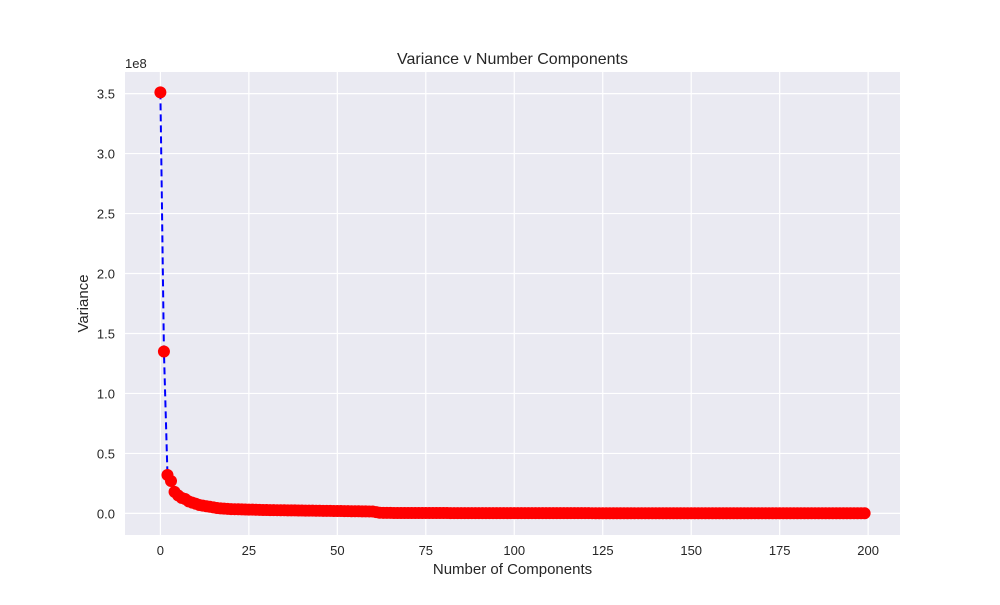  I want to click on y-tick-label: 2.5, so click(106, 214).